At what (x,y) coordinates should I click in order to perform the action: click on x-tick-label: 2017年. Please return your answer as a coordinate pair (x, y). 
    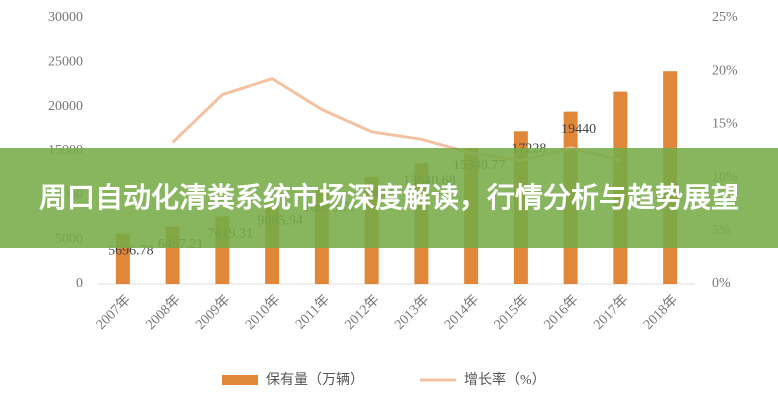
    Looking at the image, I should click on (610, 312).